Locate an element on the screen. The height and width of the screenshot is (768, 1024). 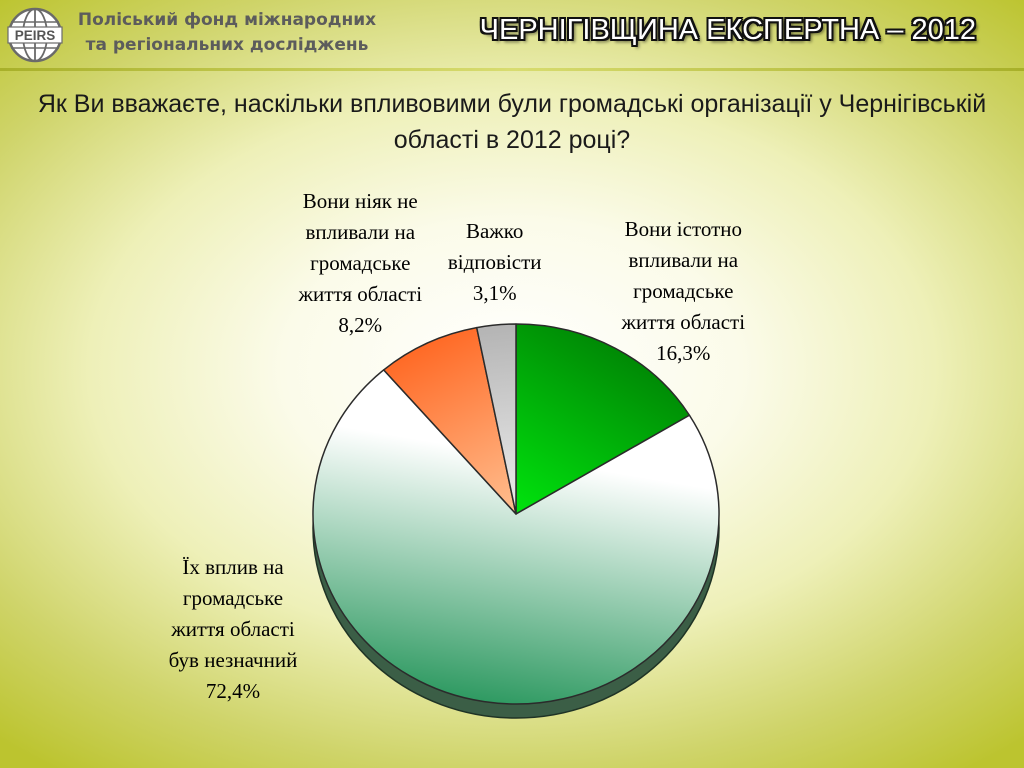
peirs-globe-logo-icon: PEIRS is located at coordinates (35, 35).